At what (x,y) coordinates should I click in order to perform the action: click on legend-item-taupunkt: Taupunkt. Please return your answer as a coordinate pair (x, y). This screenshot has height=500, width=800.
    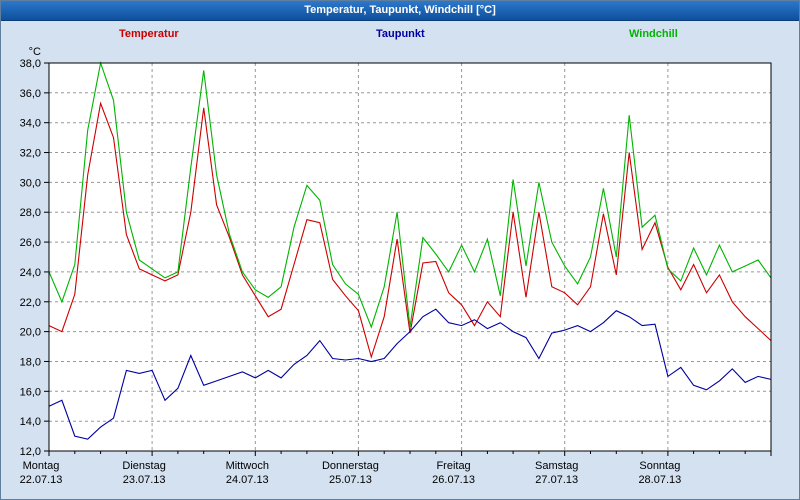
    Looking at the image, I should click on (400, 34).